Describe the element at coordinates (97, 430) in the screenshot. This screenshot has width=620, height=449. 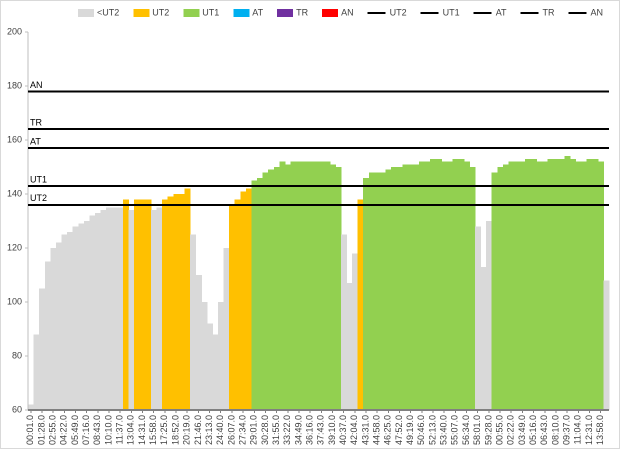
I see `x-tick-label: 08:43.0` at that location.